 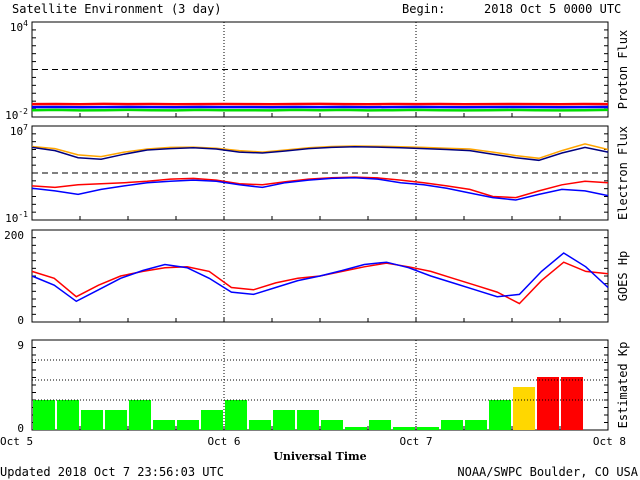 What do you see at coordinates (117, 9) in the screenshot?
I see `chart-title: Satellite Environment (3 day)` at bounding box center [117, 9].